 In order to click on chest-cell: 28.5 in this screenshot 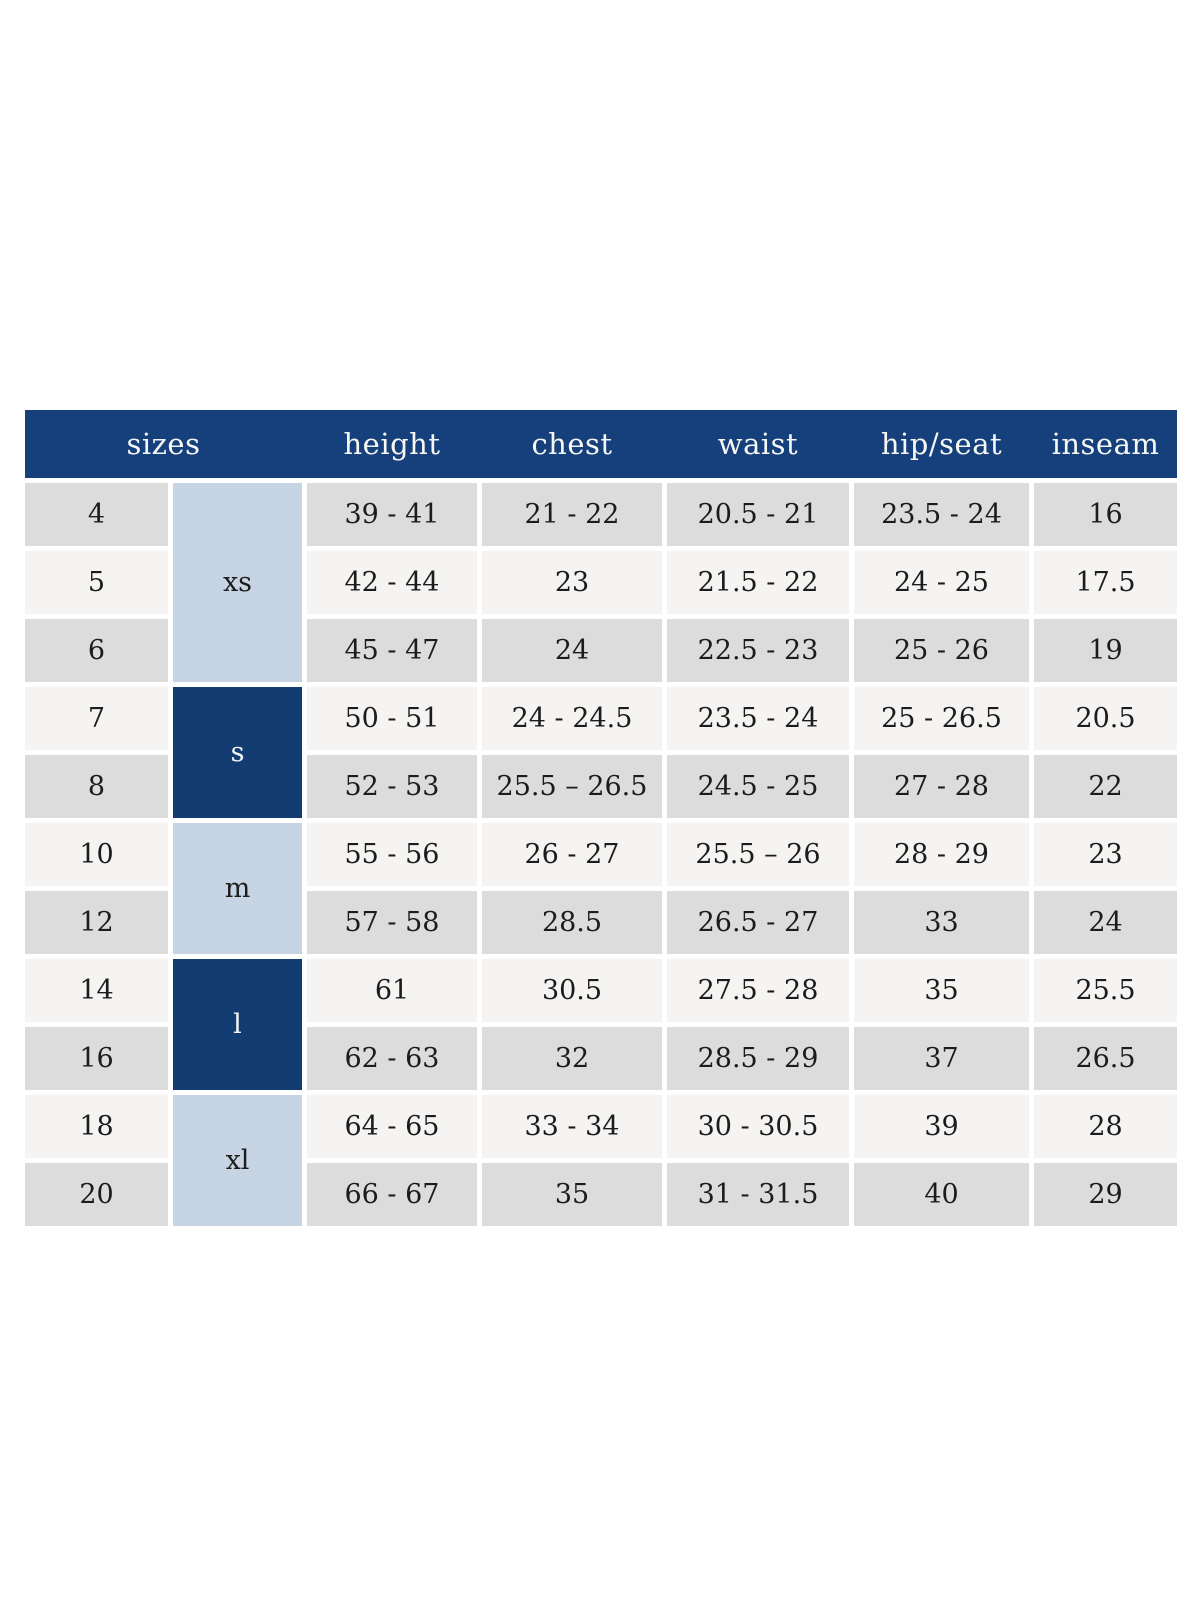, I will do `click(572, 922)`.